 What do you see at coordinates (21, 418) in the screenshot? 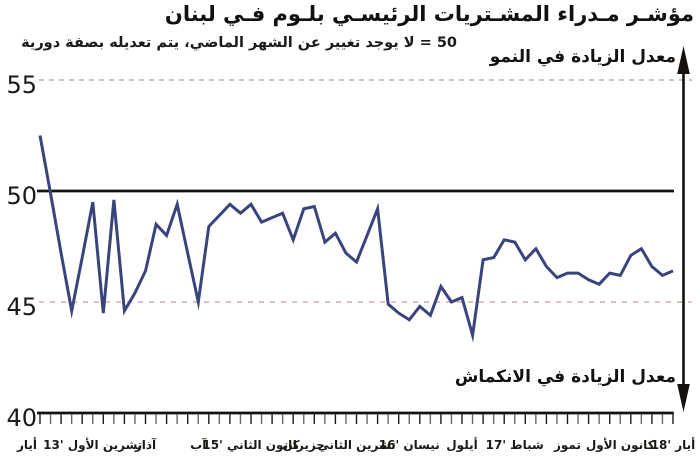
I see `y-axis-label-40: 40` at bounding box center [21, 418].